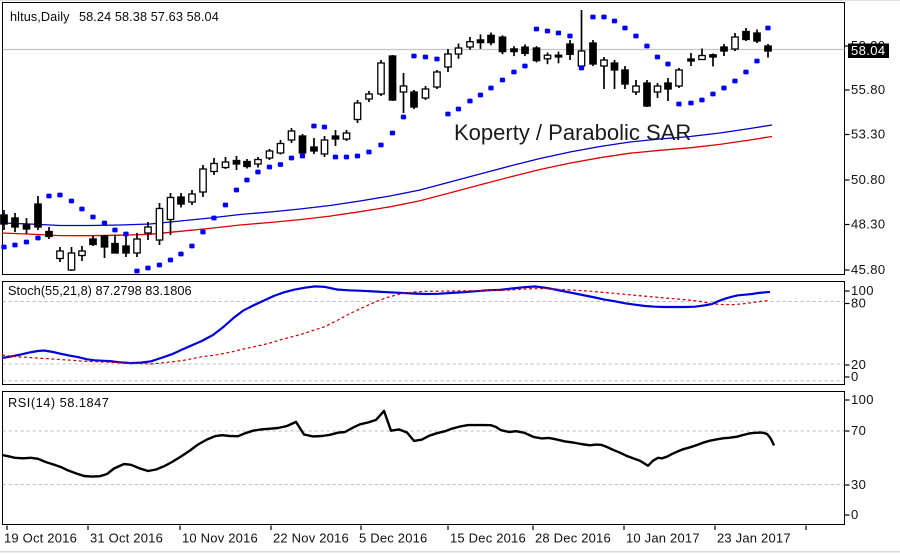 Image resolution: width=900 pixels, height=554 pixels. I want to click on svg-text: 31 Oct 2016, so click(126, 538).